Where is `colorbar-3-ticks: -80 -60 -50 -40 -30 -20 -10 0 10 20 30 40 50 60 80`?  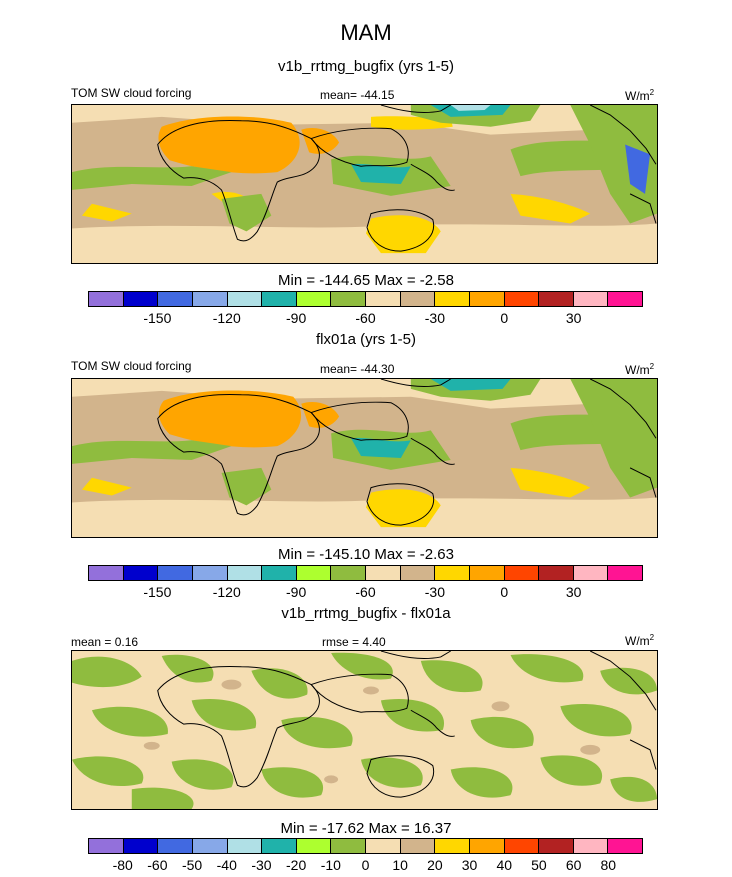 colorbar-3-ticks: -80 -60 -50 -40 -30 -20 -10 0 10 20 30 40 50 60 80 is located at coordinates (365, 866).